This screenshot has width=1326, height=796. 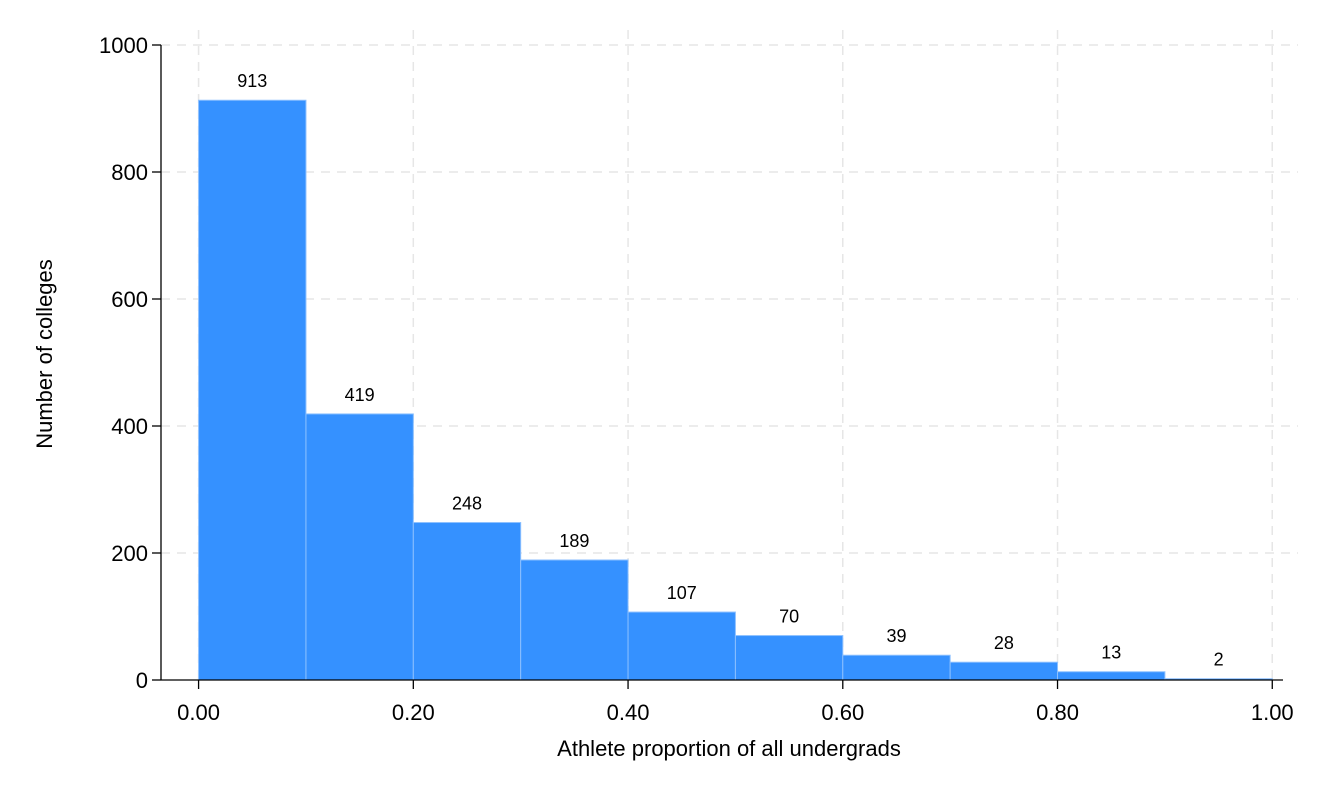 I want to click on bar-value-label: 913, so click(x=252, y=81).